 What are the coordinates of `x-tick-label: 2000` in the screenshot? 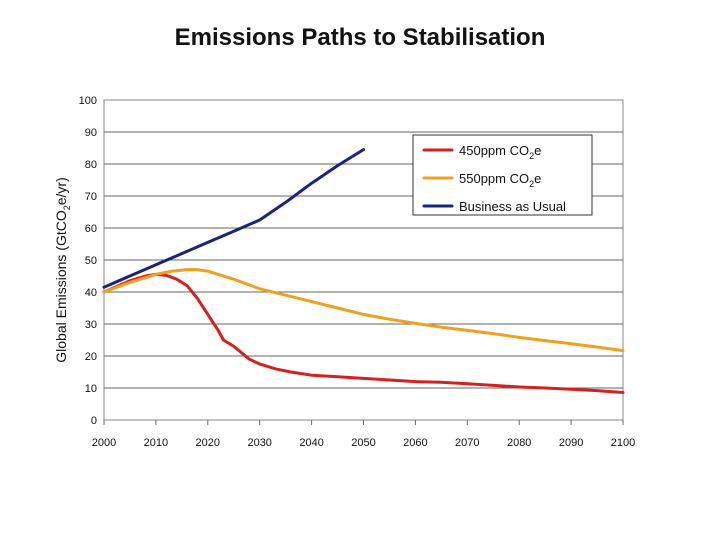 It's located at (104, 443).